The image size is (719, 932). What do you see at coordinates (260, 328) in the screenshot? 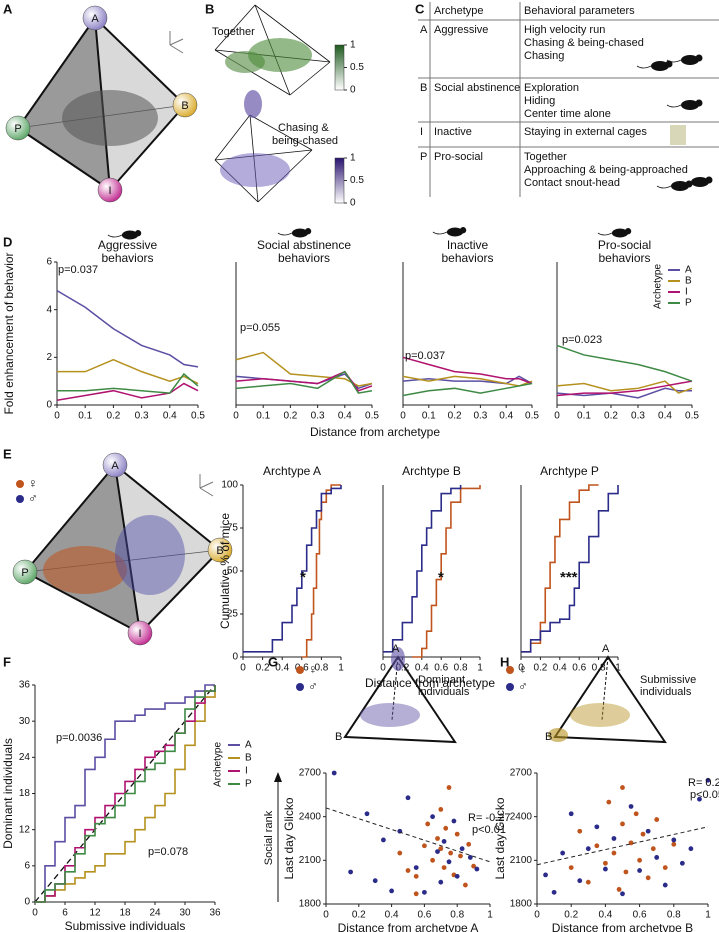
I see `annotation: p=0.055` at bounding box center [260, 328].